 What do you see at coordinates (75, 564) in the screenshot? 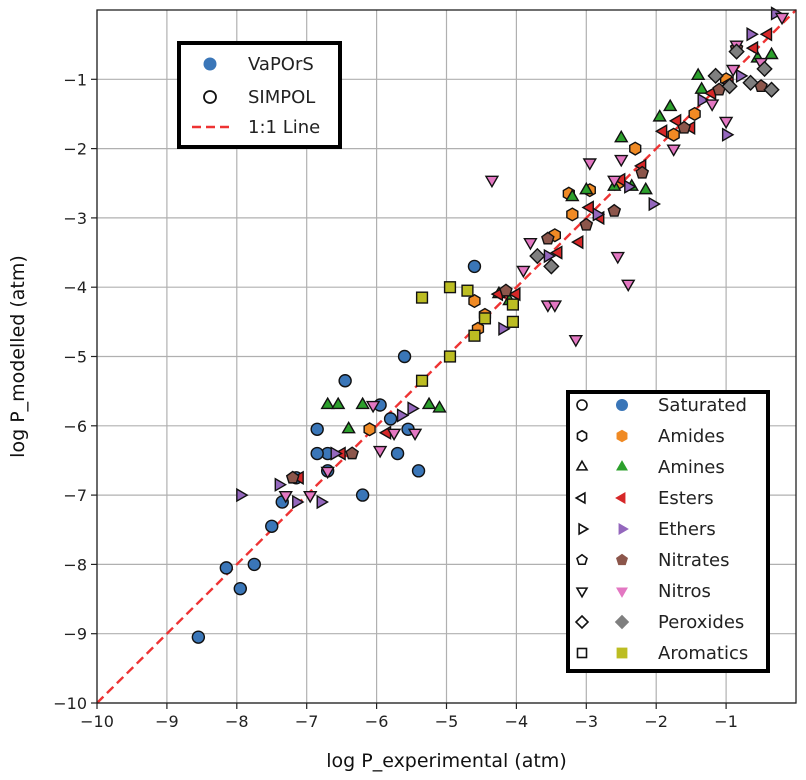
I see `y-tick-label: −8` at bounding box center [75, 564].